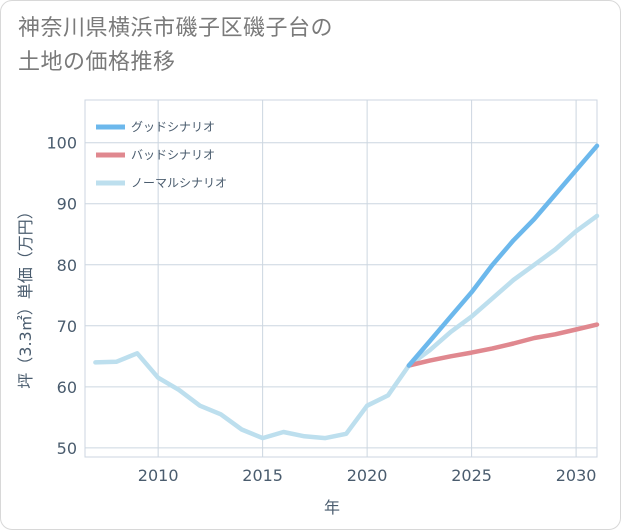 Image resolution: width=621 pixels, height=530 pixels. I want to click on chart-title-line-2: 土地の価格推移, so click(97, 62).